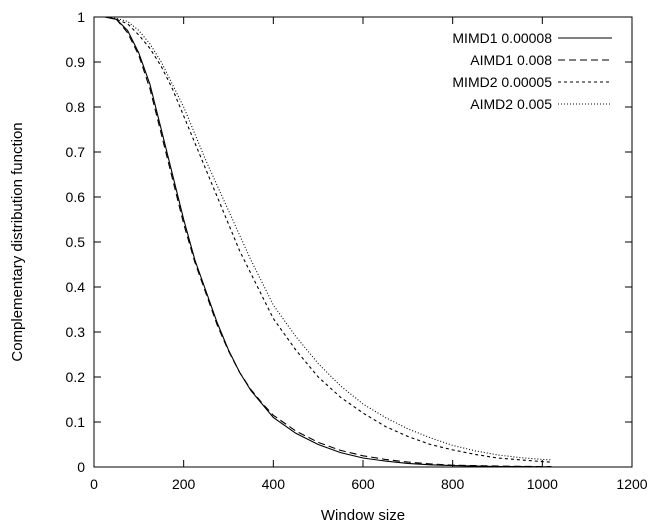 The width and height of the screenshot is (662, 529). What do you see at coordinates (76, 197) in the screenshot?
I see `y-tick-label: 0.6` at bounding box center [76, 197].